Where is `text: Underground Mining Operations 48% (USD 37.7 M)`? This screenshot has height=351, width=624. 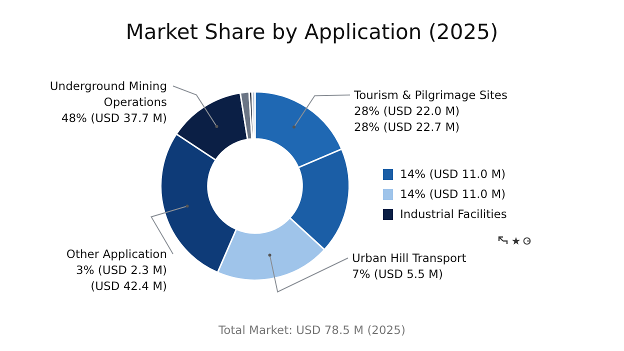 text: Underground Mining Operations 48% (USD 37.7 M) is located at coordinates (107, 102).